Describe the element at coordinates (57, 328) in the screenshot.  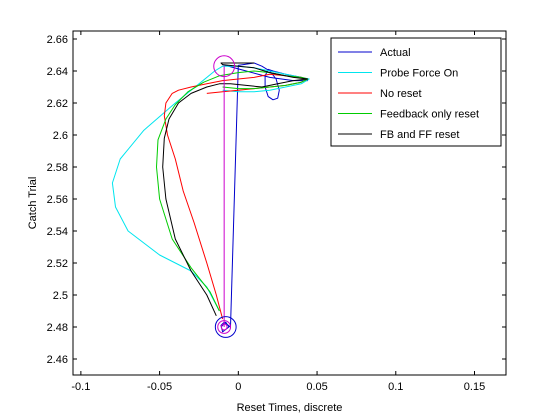
I see `y-tick-label: 2.48` at that location.